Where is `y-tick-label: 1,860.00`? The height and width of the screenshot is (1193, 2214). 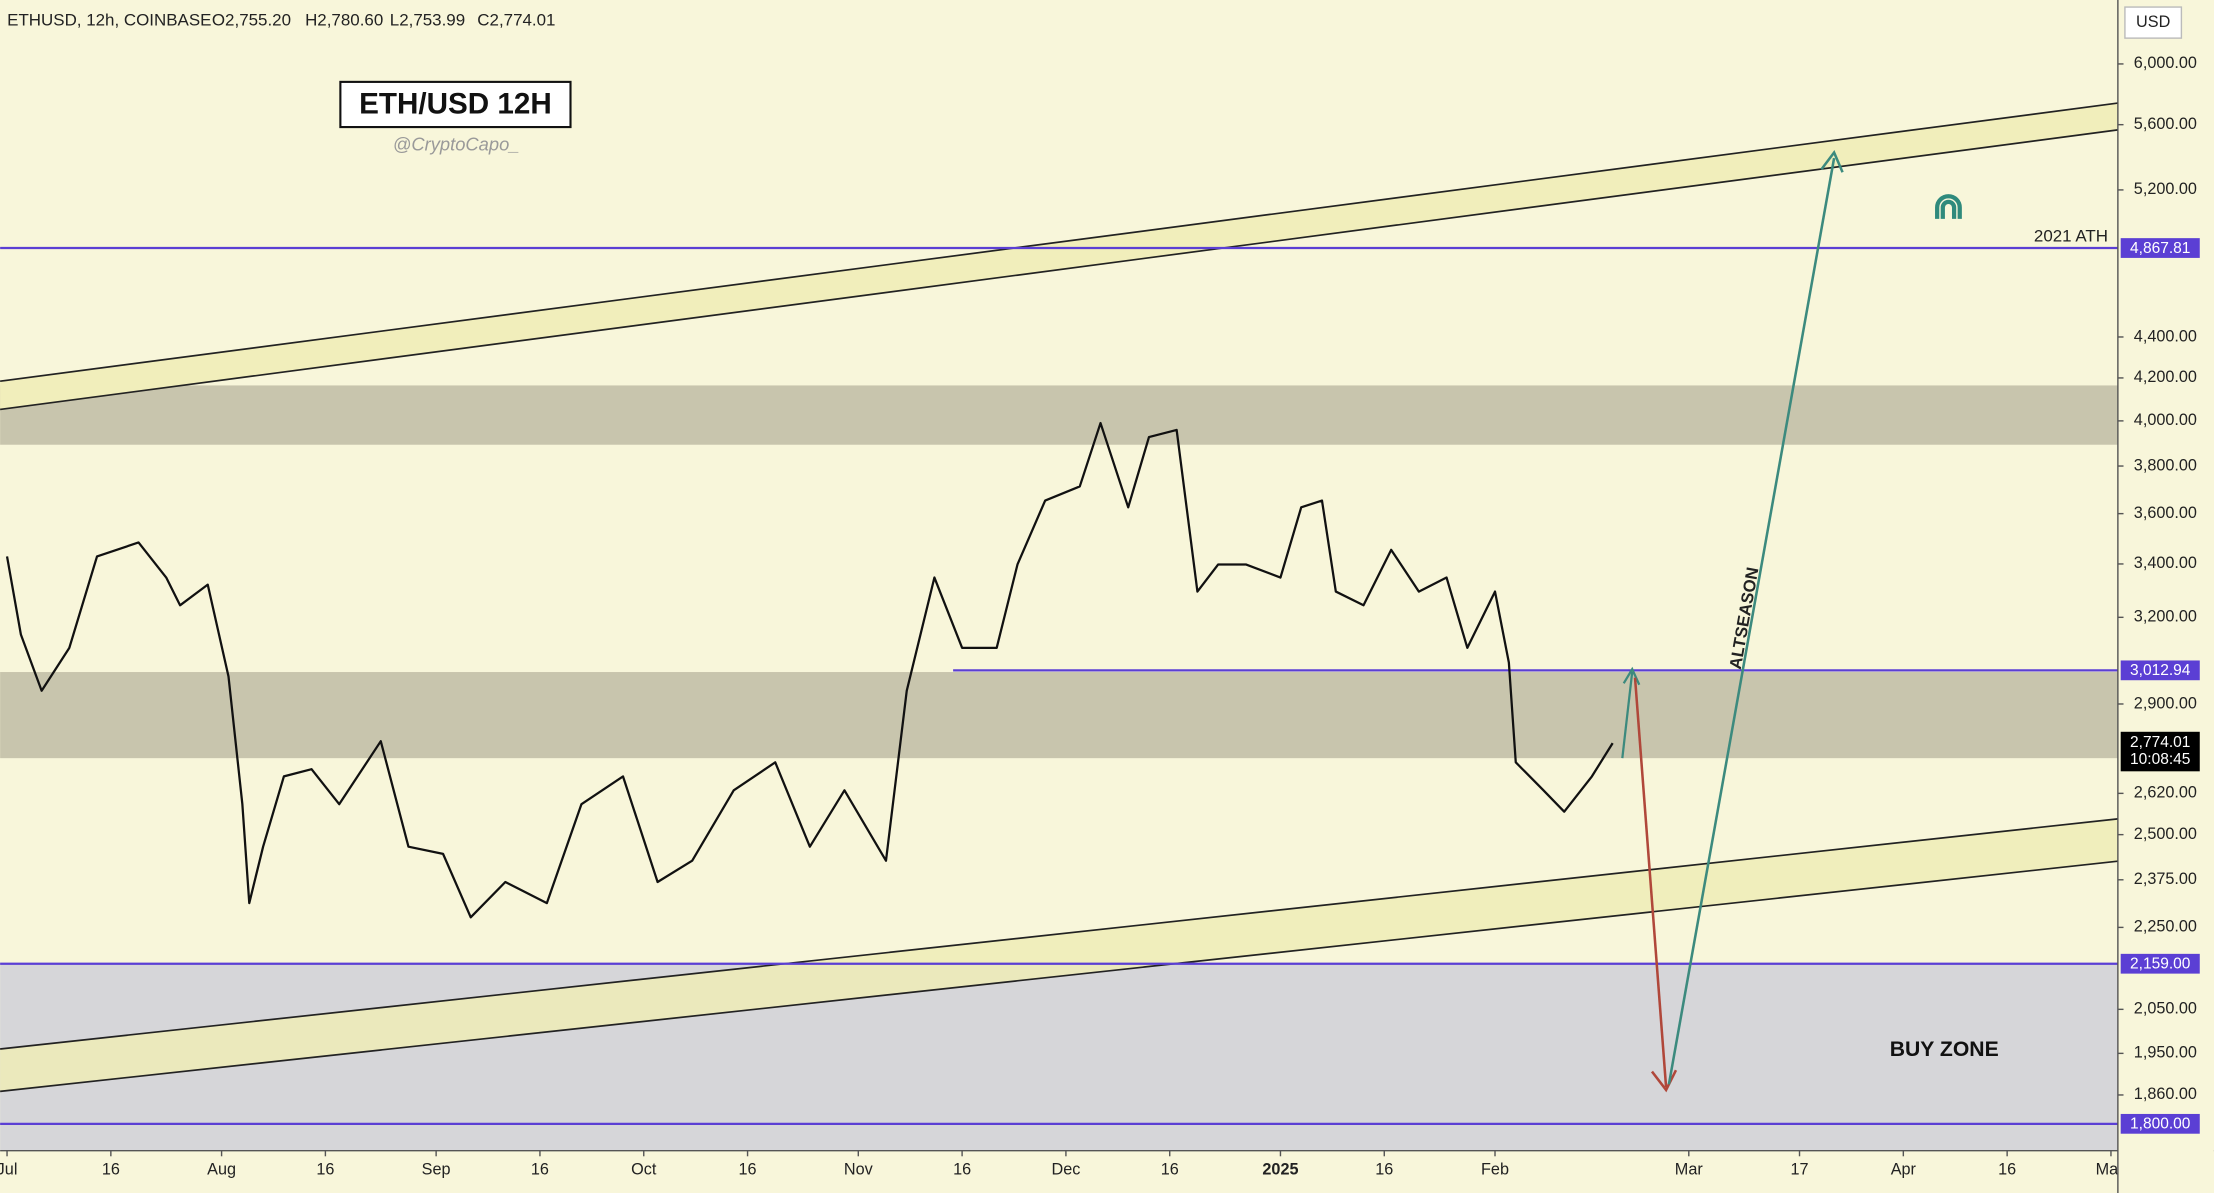 y-tick-label: 1,860.00 is located at coordinates (2165, 1094).